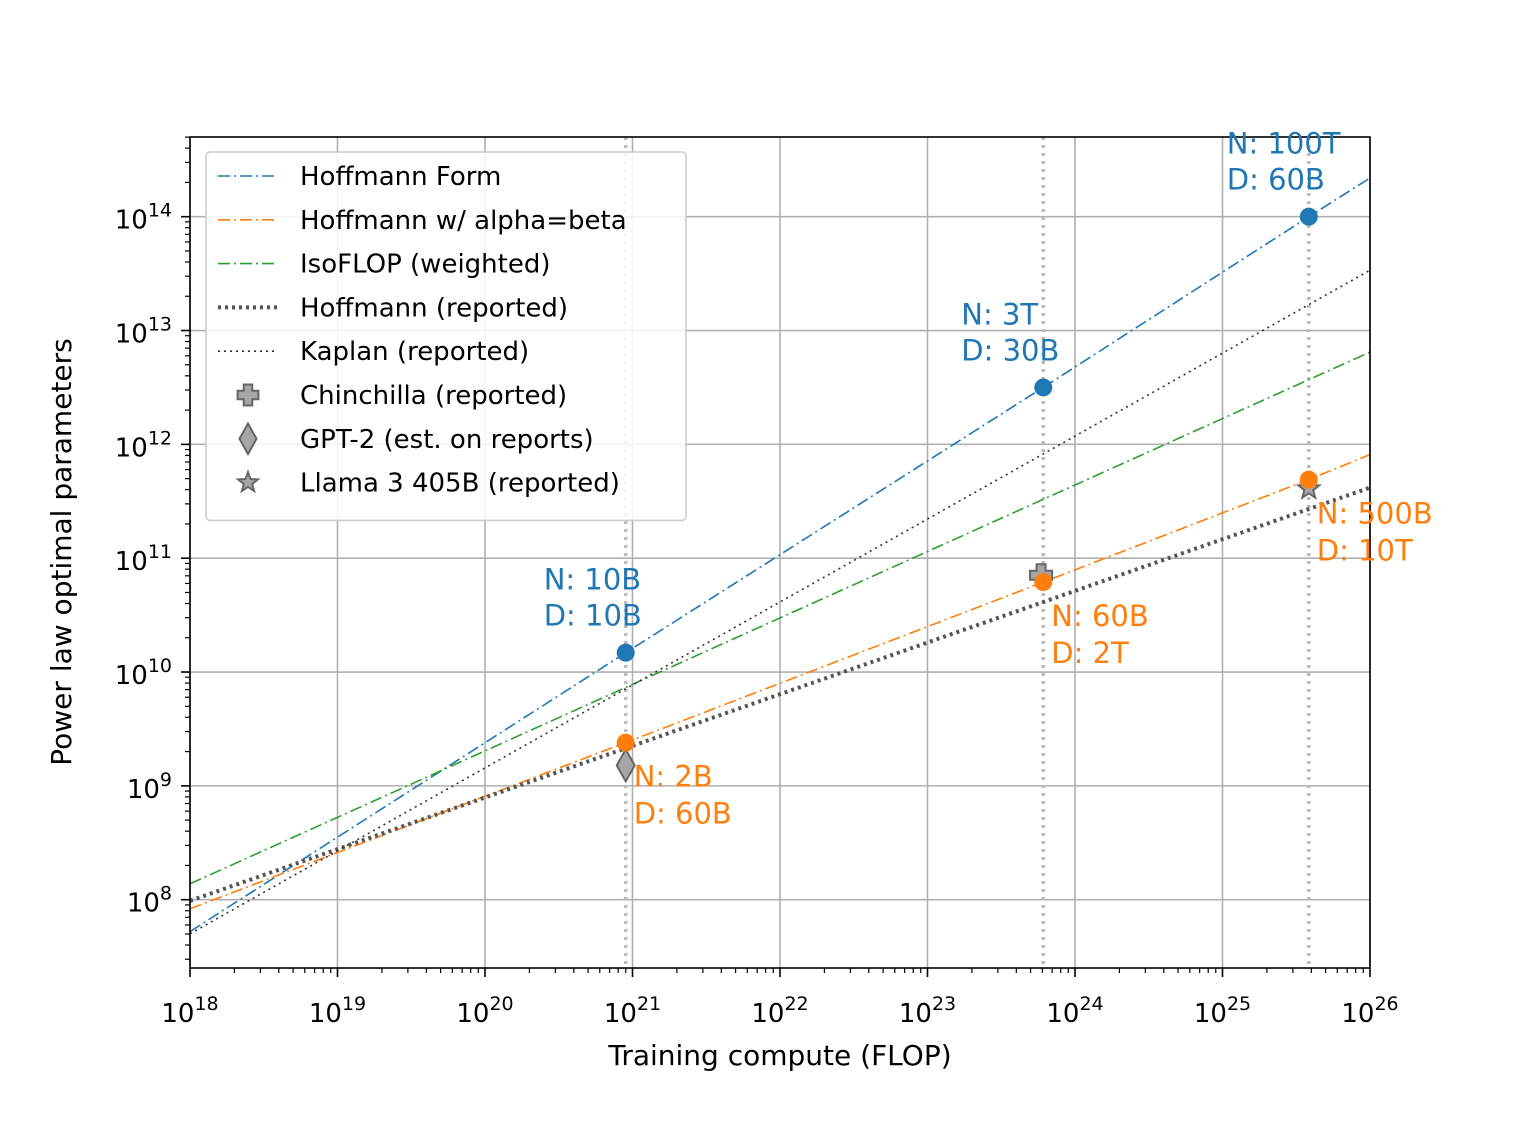 This screenshot has height=1141, width=1522. Describe the element at coordinates (1284, 144) in the screenshot. I see `annotation-params: N: 100T` at that location.